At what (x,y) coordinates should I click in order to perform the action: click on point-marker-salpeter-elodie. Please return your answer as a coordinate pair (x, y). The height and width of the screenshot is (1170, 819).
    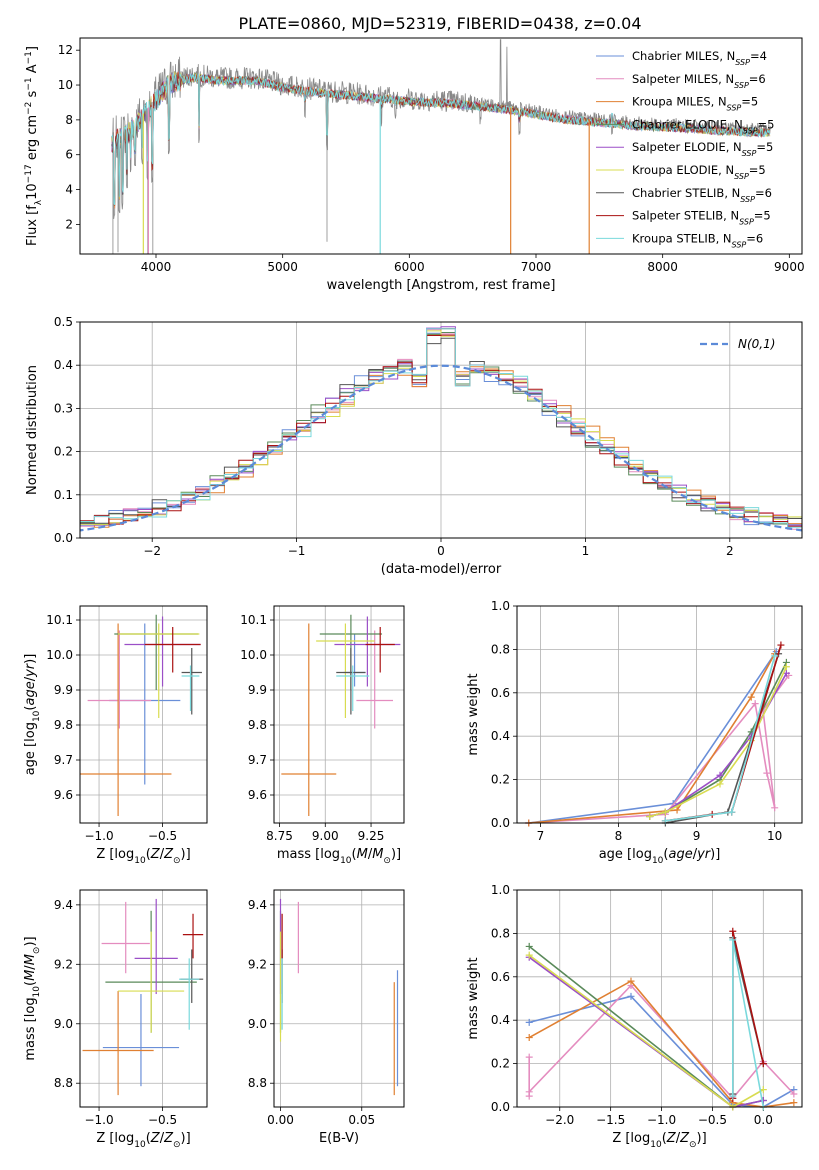
    Looking at the image, I should click on (720, 775).